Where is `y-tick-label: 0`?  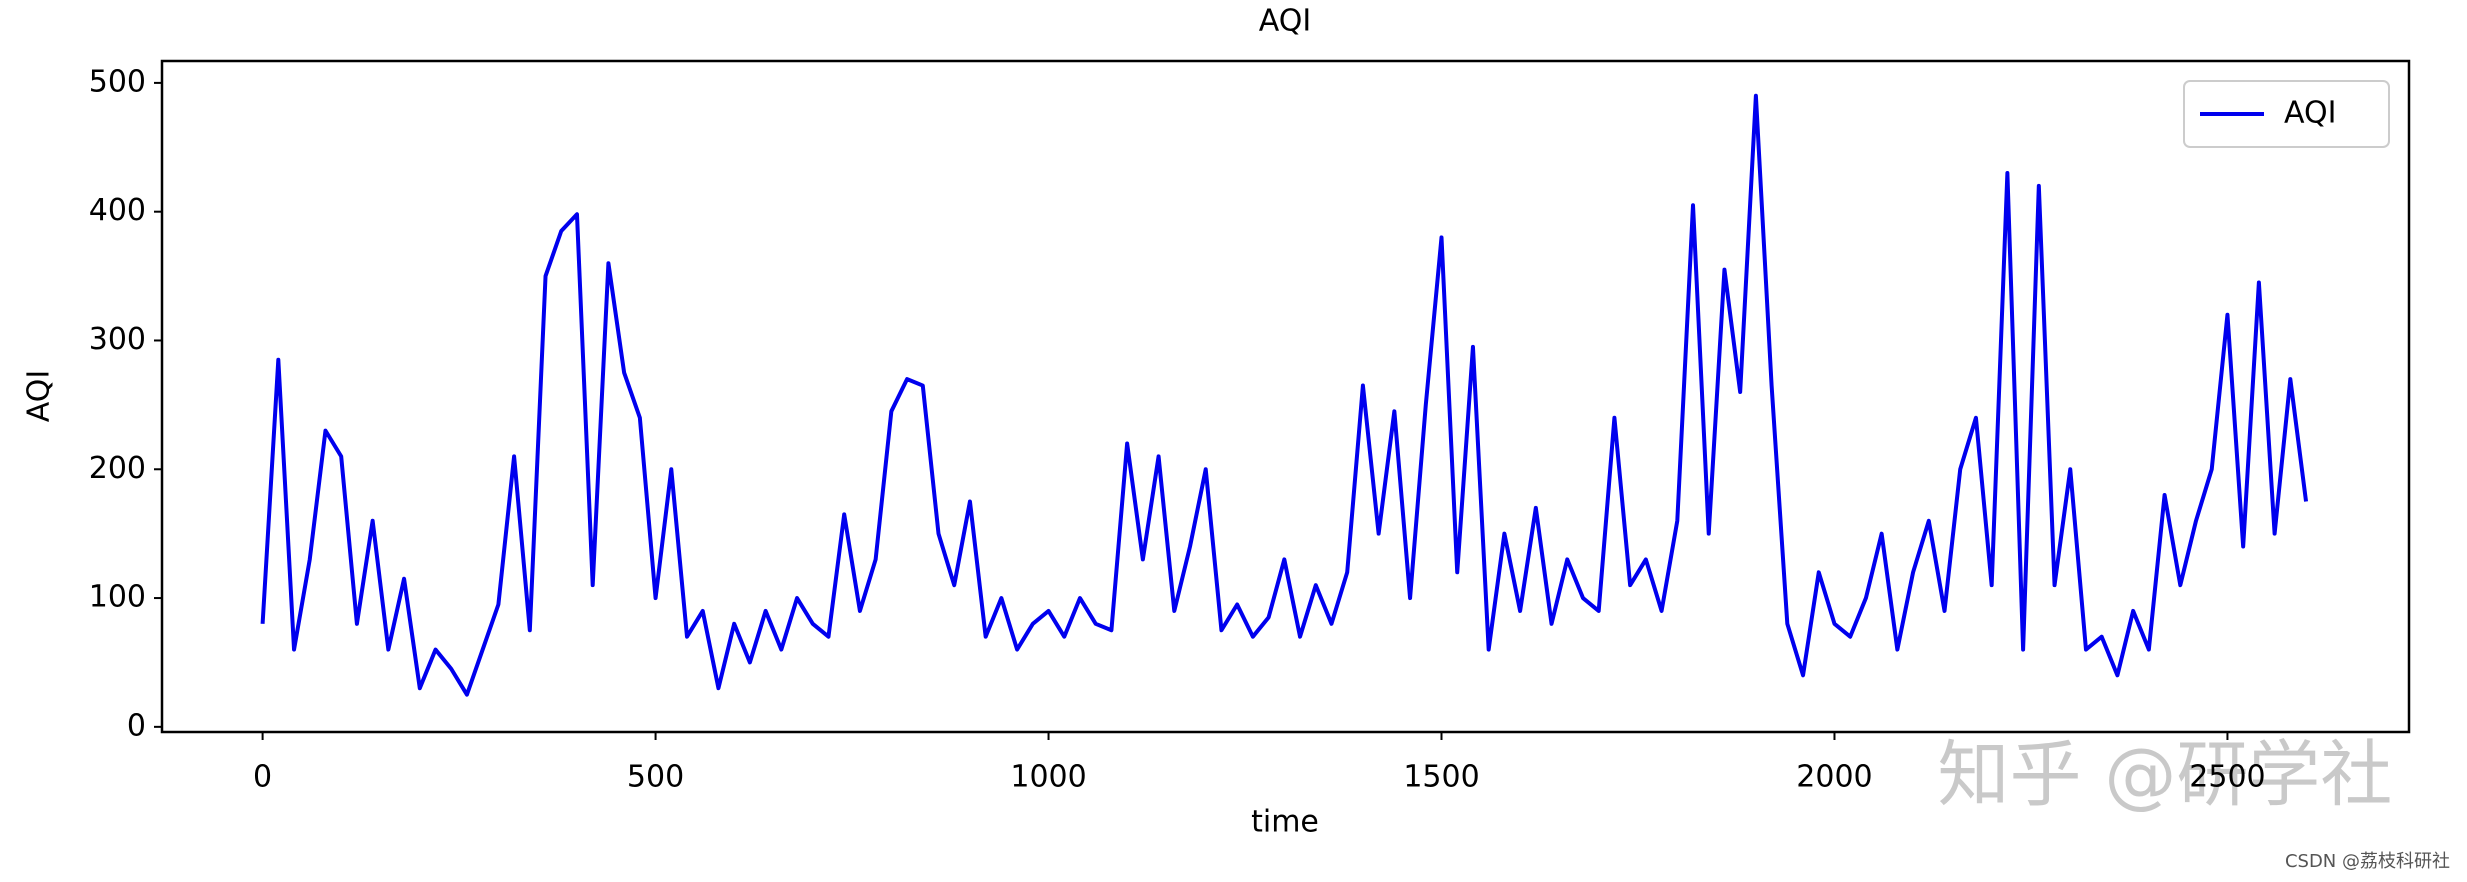
y-tick-label: 0 is located at coordinates (136, 725).